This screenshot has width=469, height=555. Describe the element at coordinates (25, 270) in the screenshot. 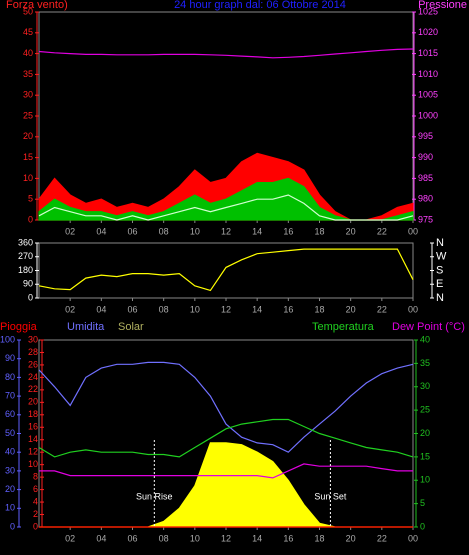

I see `y-tick-label: 180` at that location.